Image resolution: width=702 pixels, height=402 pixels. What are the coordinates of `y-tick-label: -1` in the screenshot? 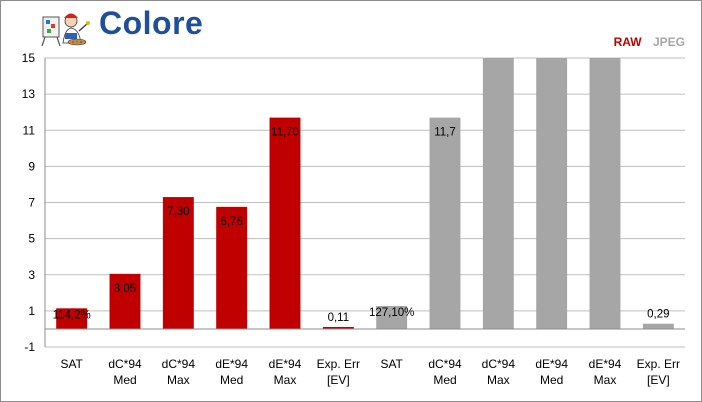 It's located at (29, 347).